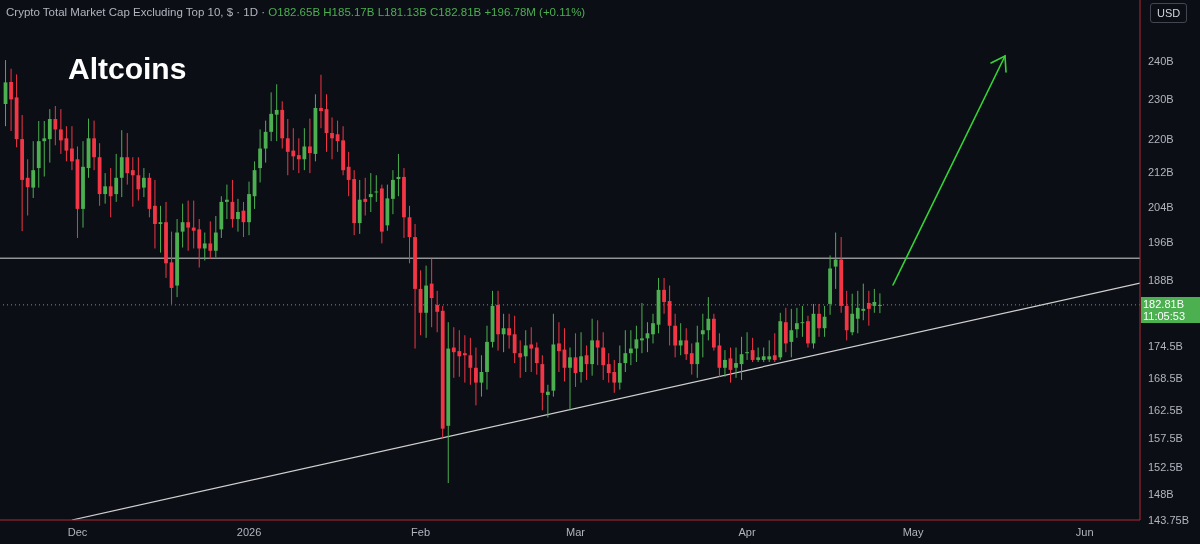 This screenshot has width=1200, height=544. What do you see at coordinates (1165, 346) in the screenshot?
I see `y-tick-label: 174.5B` at bounding box center [1165, 346].